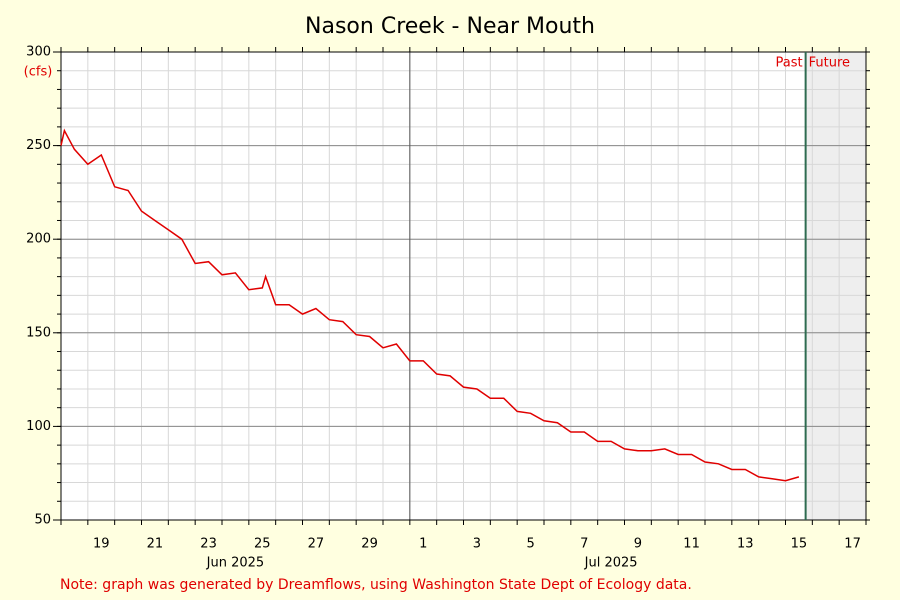 Image resolution: width=900 pixels, height=600 pixels. Describe the element at coordinates (38, 239) in the screenshot. I see `y-tick-label: 200` at that location.